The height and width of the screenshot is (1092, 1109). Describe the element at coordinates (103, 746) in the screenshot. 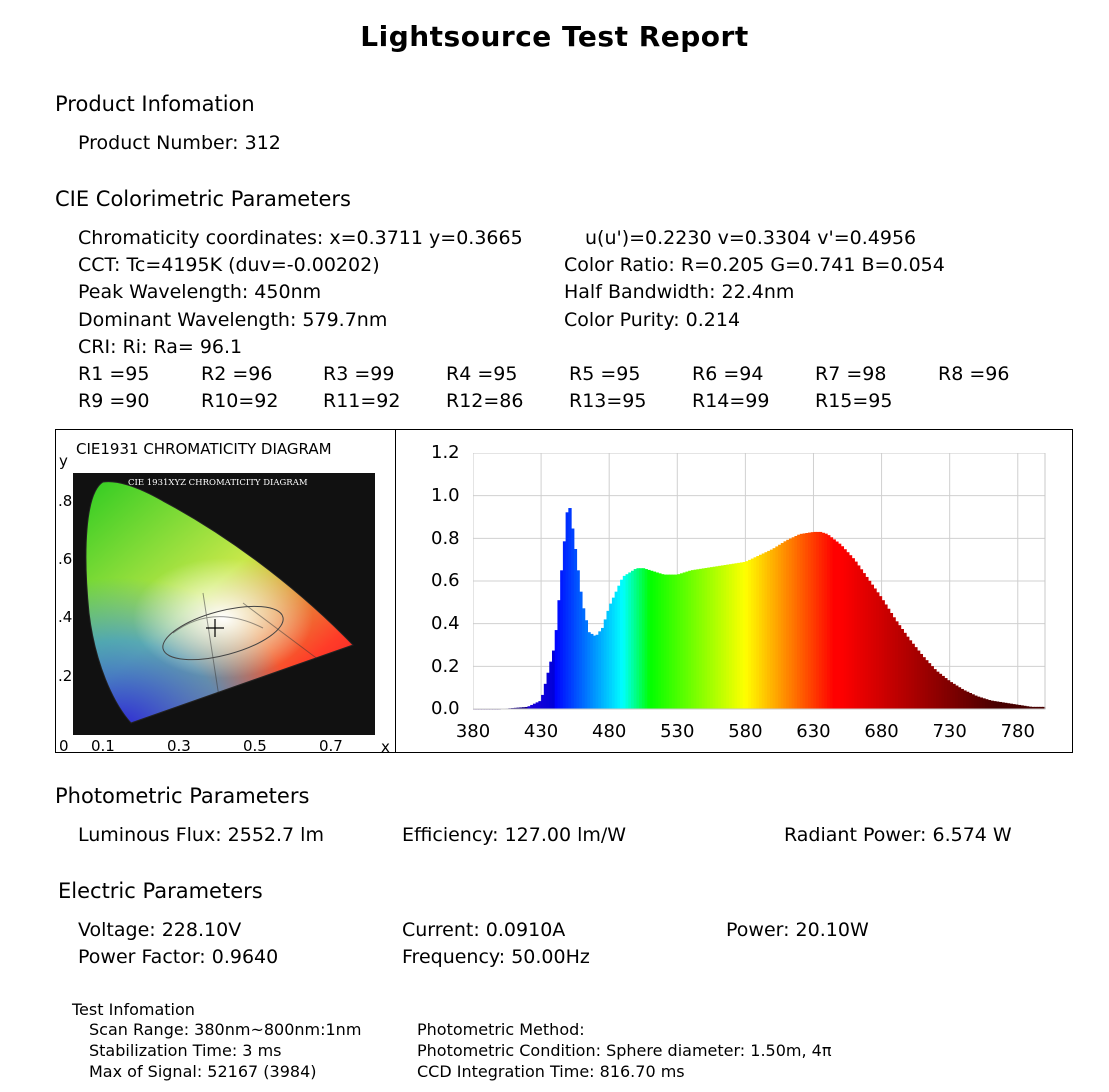

I see `cie-x-tick: 0.1` at that location.